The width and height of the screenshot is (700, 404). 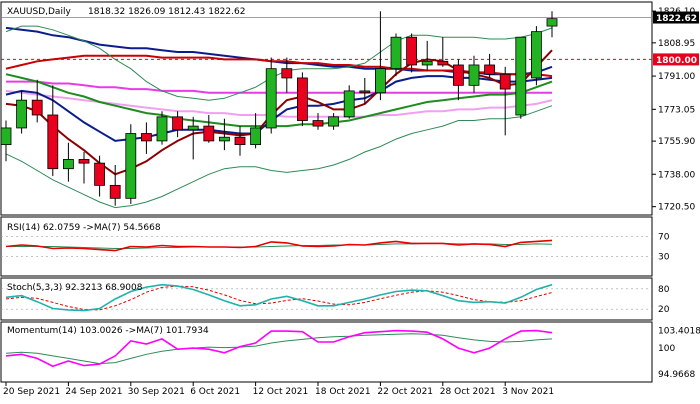 I want to click on ohlc-readout: 1818.32 1826.09 1812.43 1822.62, so click(x=166, y=12).